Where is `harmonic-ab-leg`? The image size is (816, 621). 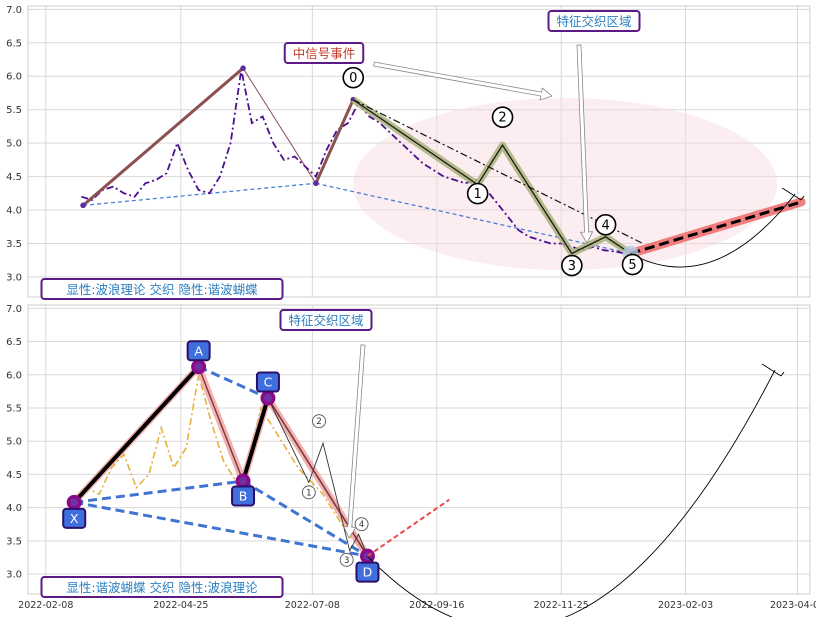
harmonic-ab-leg is located at coordinates (220, 424).